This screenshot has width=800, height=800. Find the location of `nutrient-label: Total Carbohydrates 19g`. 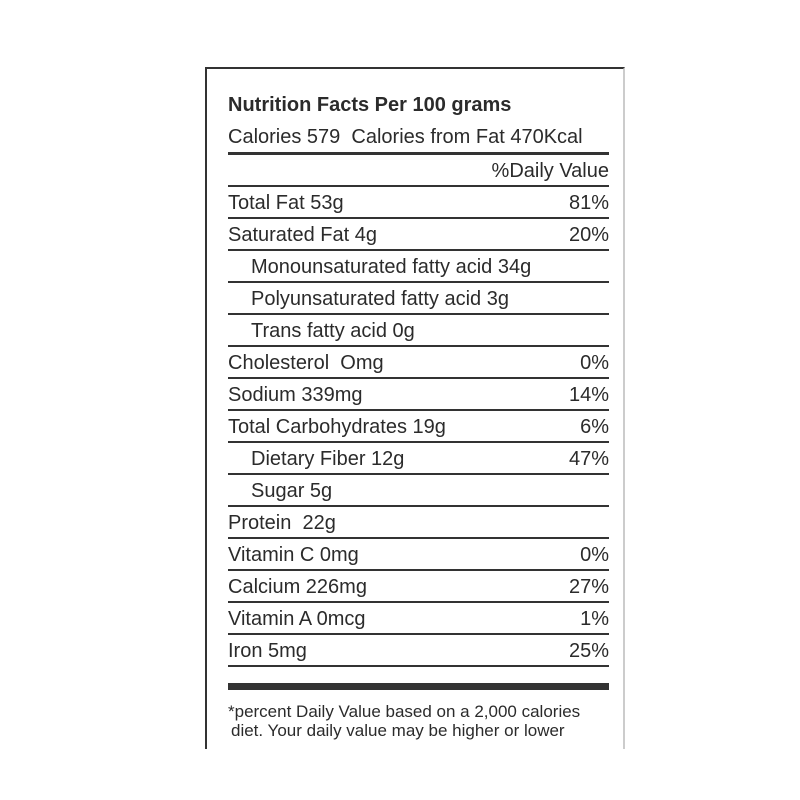

nutrient-label: Total Carbohydrates 19g is located at coordinates (337, 427).